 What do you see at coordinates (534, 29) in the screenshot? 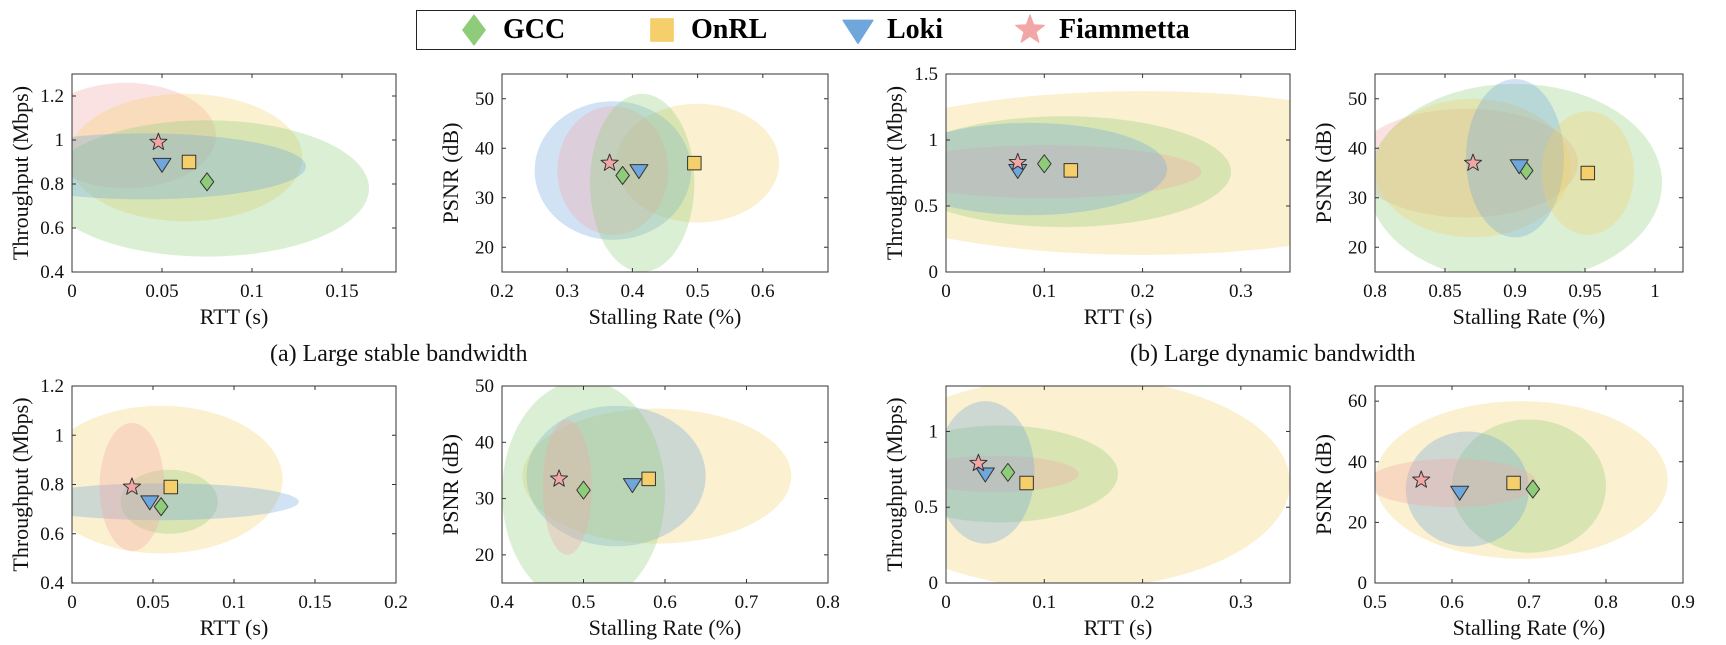
I see `legend-label-gcc: GCC` at bounding box center [534, 29].